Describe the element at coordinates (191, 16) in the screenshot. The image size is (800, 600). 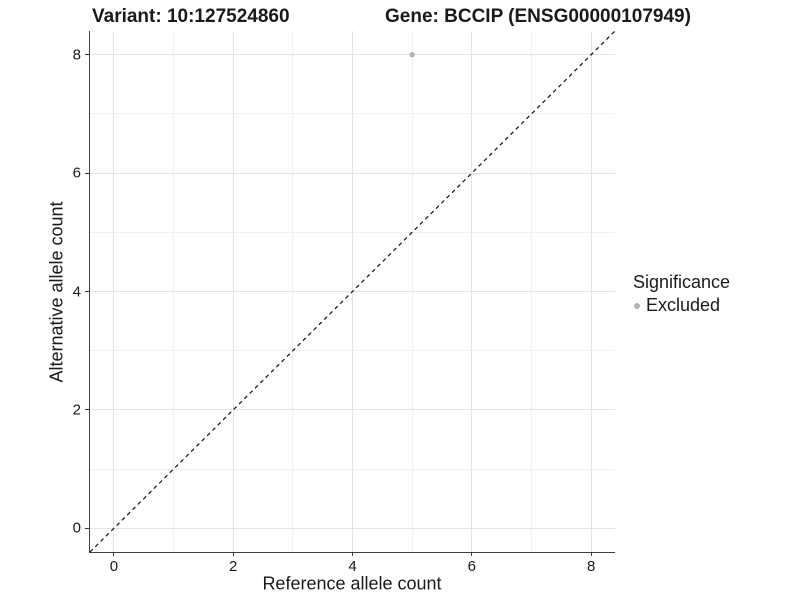
I see `plot-title-variant: Variant: 10:127524860` at that location.